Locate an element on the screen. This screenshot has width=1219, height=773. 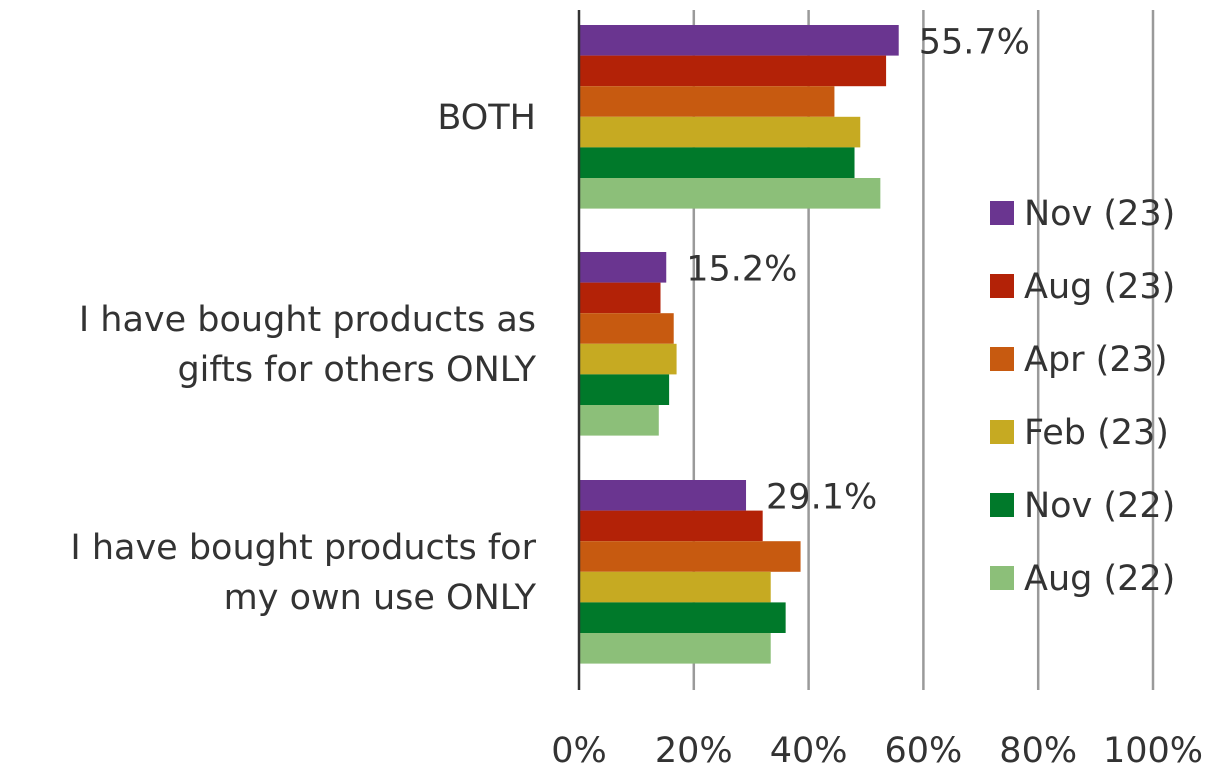
legend-label-4: Nov (22) is located at coordinates (1099, 506).